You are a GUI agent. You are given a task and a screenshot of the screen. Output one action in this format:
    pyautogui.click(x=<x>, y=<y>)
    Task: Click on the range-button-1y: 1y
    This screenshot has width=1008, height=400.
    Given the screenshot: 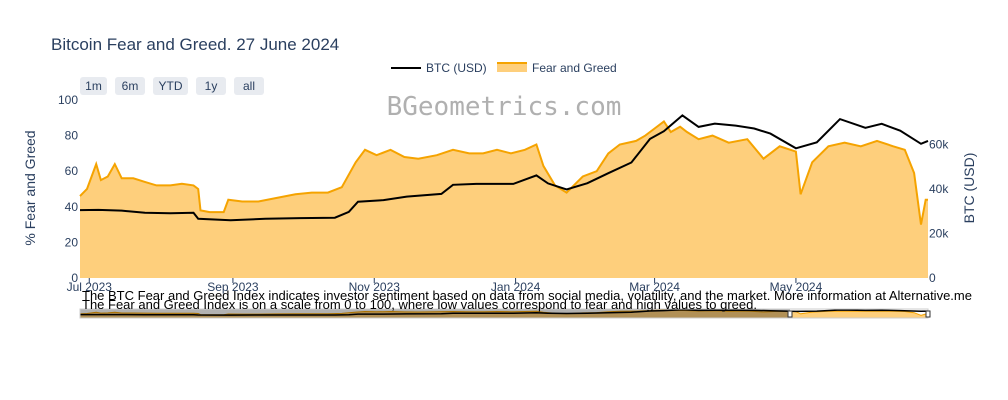 What is the action you would take?
    pyautogui.click(x=211, y=86)
    